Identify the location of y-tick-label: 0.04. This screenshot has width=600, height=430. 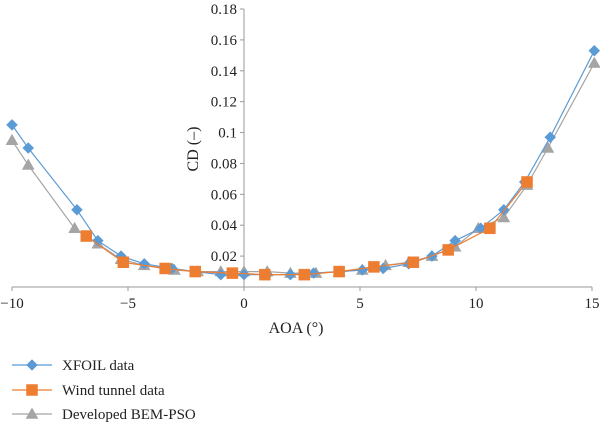
(224, 226).